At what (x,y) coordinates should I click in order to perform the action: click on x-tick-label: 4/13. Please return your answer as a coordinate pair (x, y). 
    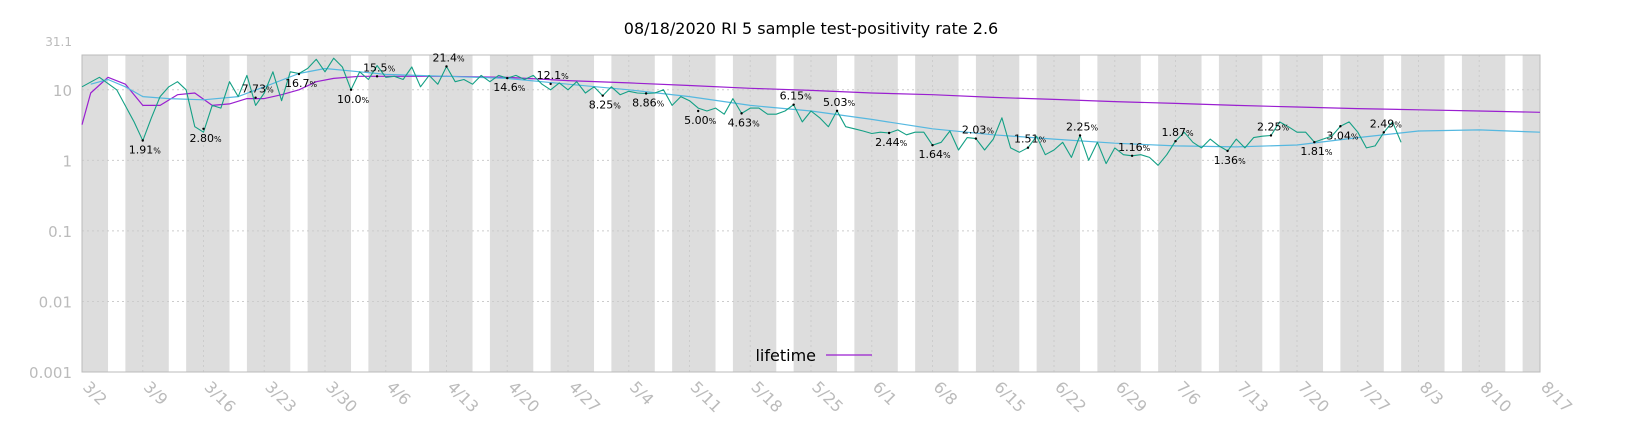
    Looking at the image, I should click on (463, 396).